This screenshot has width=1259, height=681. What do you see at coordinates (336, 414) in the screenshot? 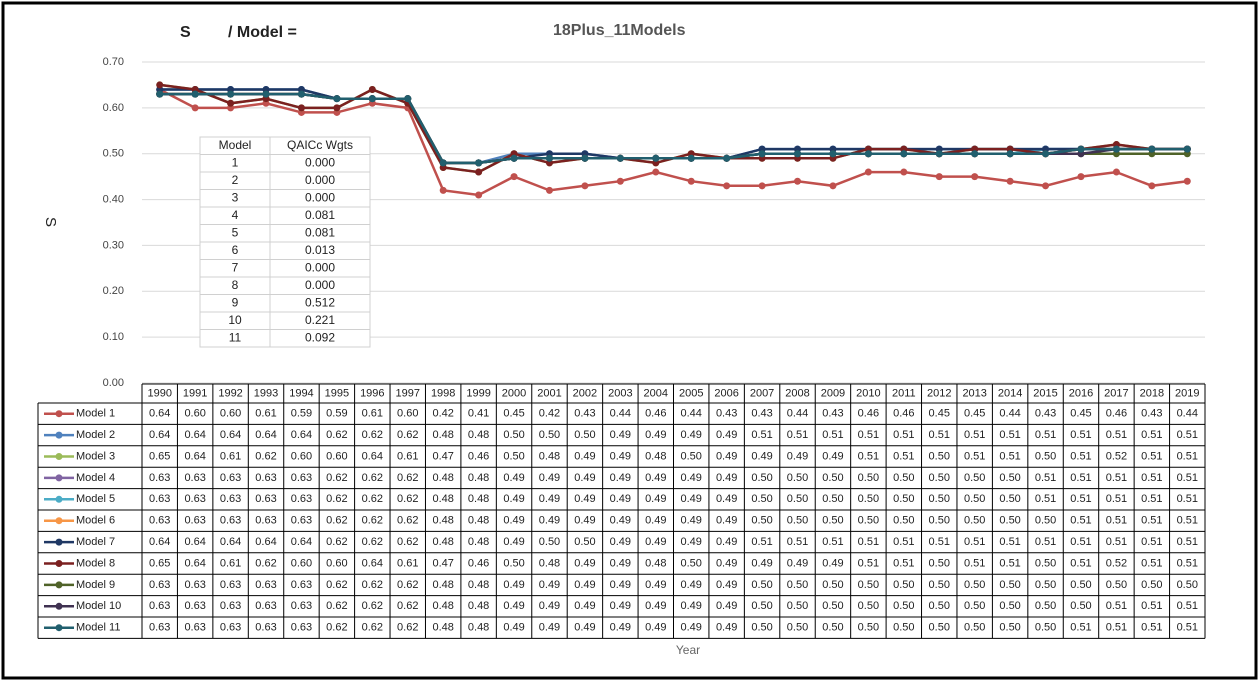
I see `data-label: 0.59` at bounding box center [336, 414].